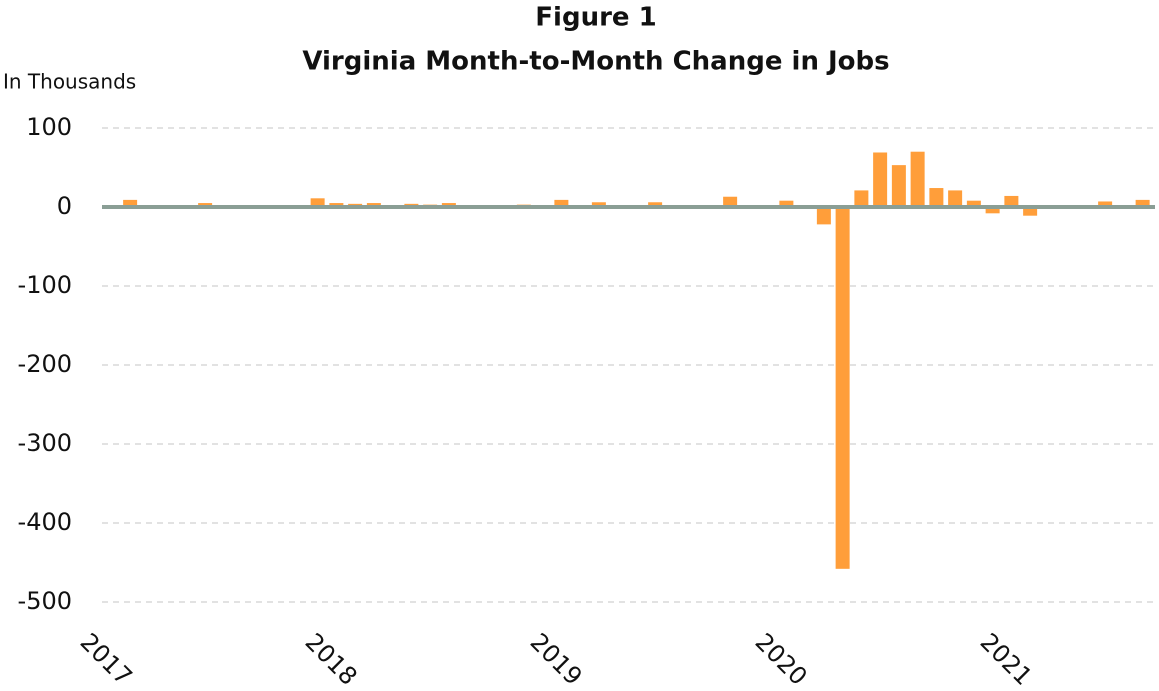  I want to click on x-tick-label: 2019, so click(556, 659).